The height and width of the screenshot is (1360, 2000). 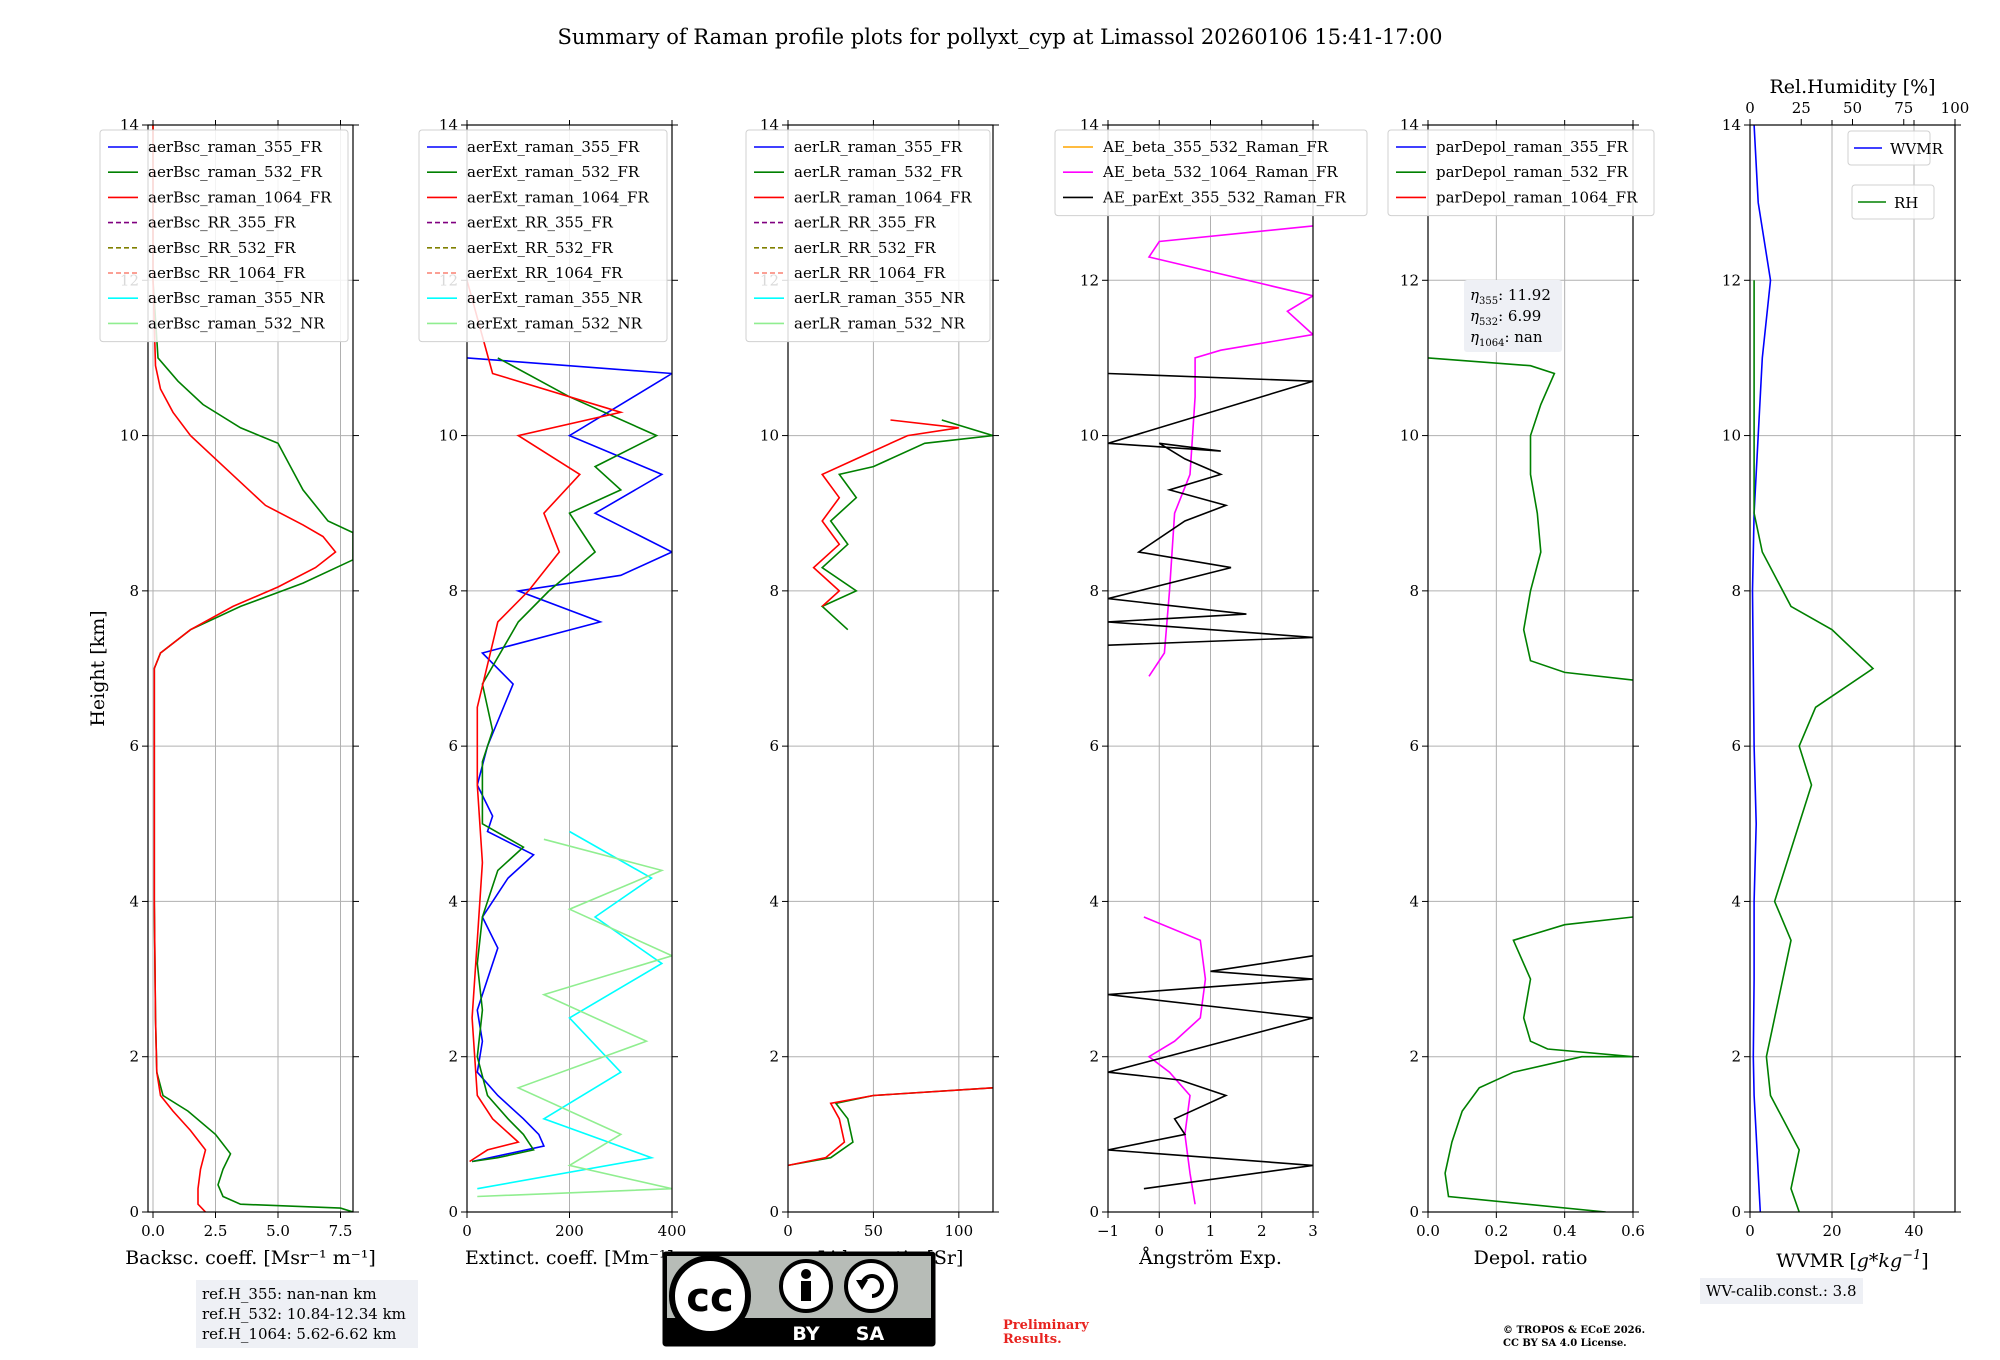 I want to click on x-tick-label: 100, so click(x=959, y=1231).